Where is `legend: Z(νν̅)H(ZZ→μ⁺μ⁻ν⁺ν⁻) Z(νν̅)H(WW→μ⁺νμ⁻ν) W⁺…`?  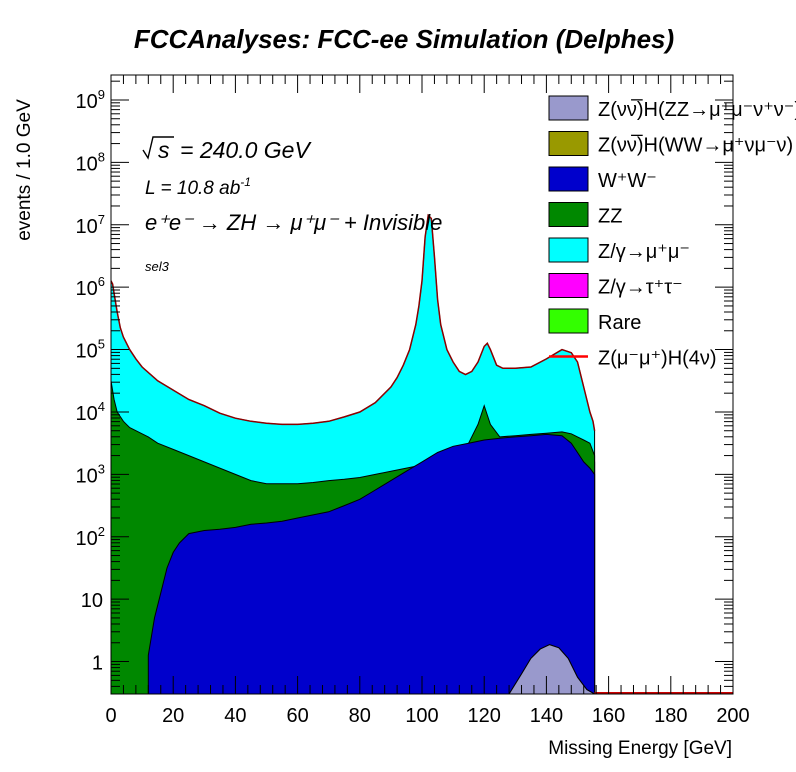
legend: Z(νν̅)H(ZZ→μ⁺μ⁻ν⁺ν⁻) Z(νν̅)H(WW→μ⁺νμ⁻ν) W⁺… is located at coordinates (672, 232).